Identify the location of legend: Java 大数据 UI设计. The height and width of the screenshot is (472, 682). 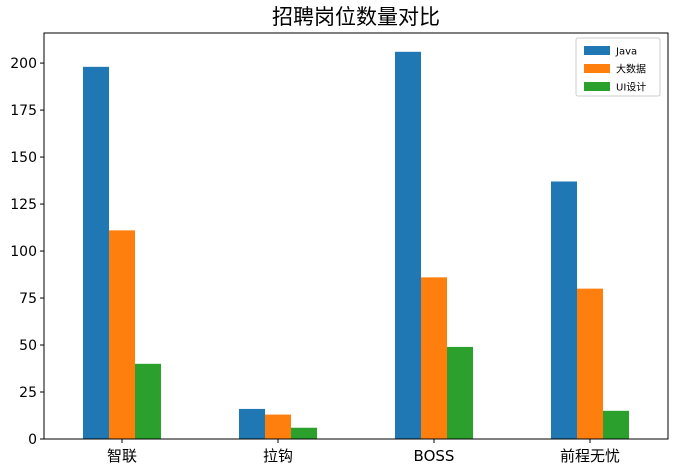
(618, 67).